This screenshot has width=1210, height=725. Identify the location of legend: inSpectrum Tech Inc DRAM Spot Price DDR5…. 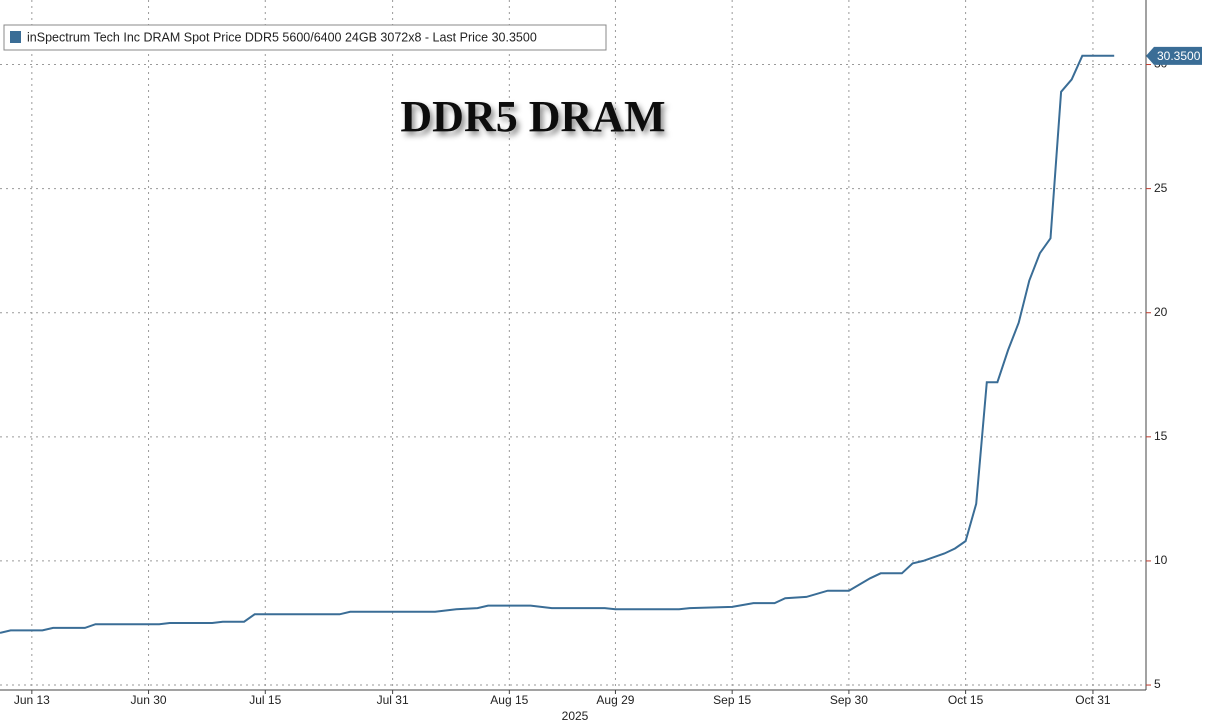
(305, 37).